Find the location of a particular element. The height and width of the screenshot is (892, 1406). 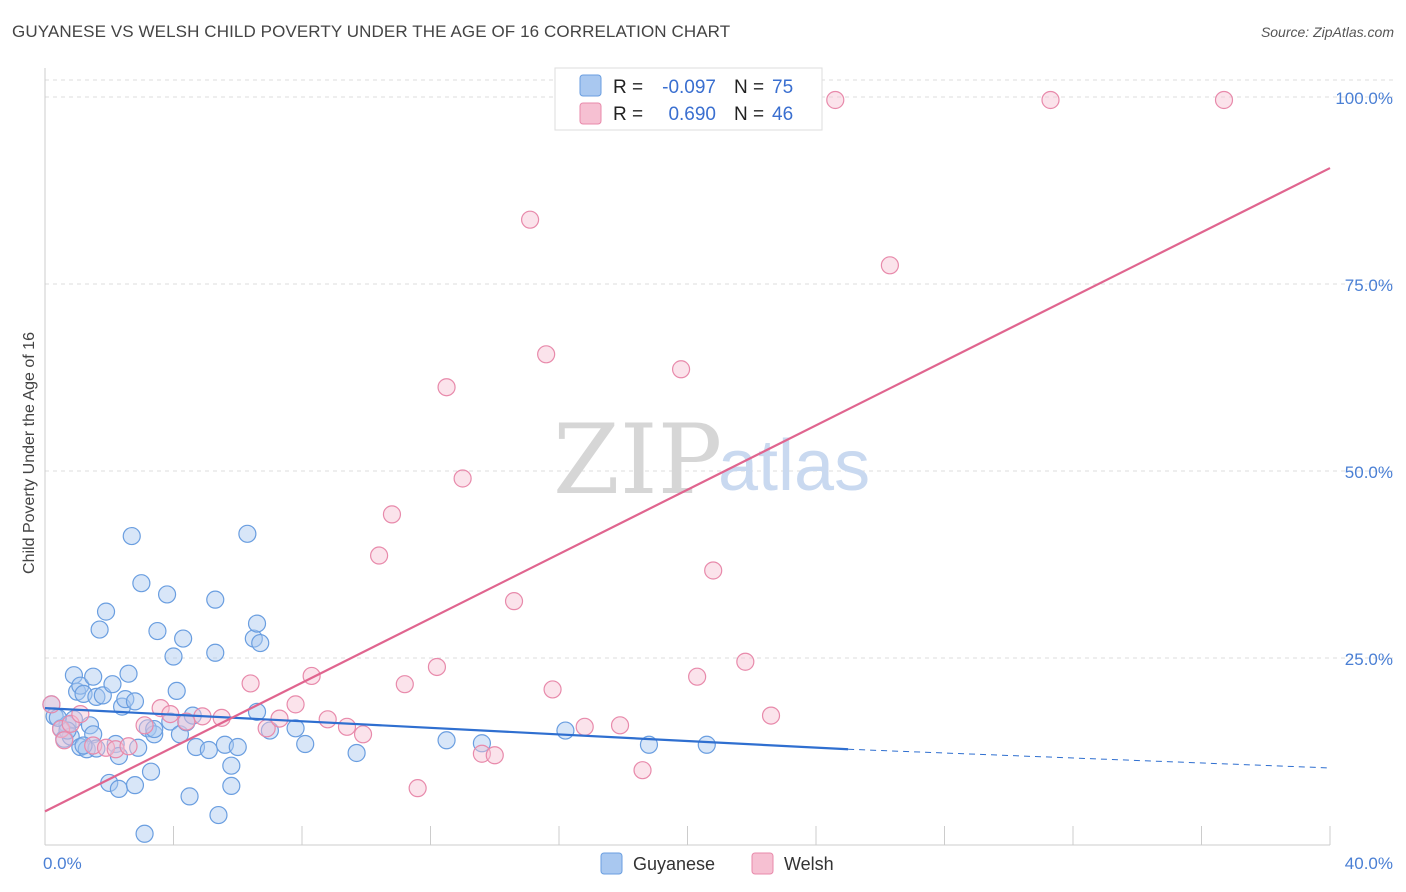

x-tick-label: 40.0% is located at coordinates (1369, 863).